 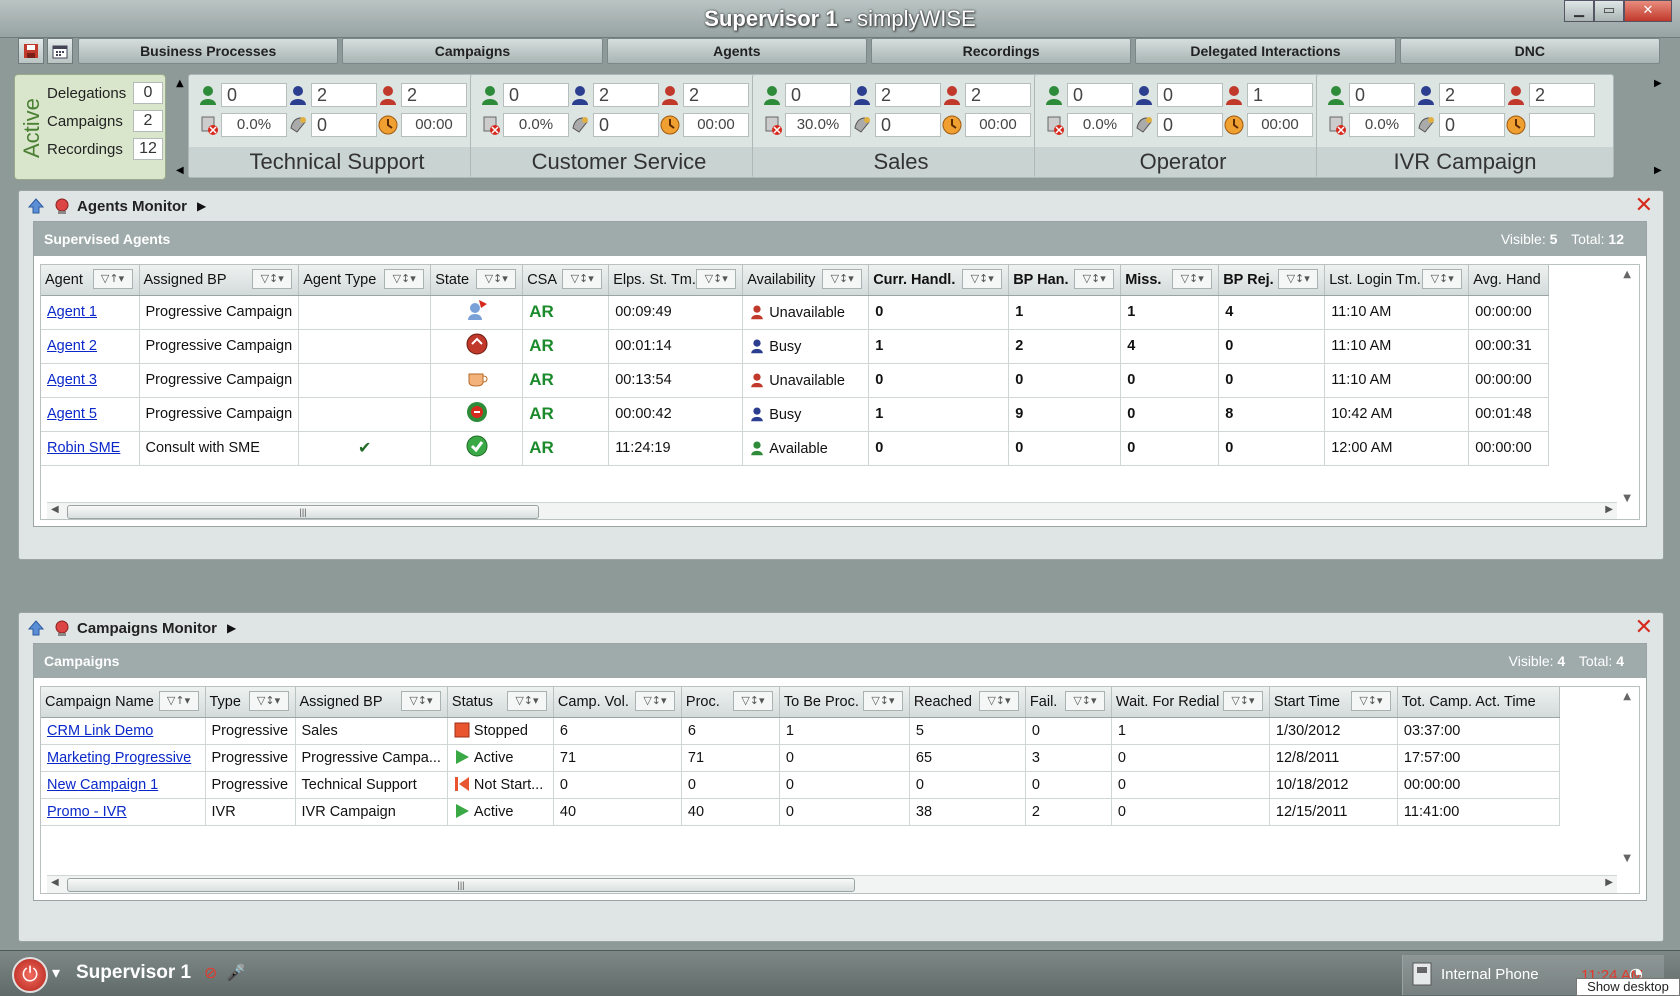 I want to click on column-header-to-be-proc: To Be Proc. ▽↕▾, so click(x=844, y=702).